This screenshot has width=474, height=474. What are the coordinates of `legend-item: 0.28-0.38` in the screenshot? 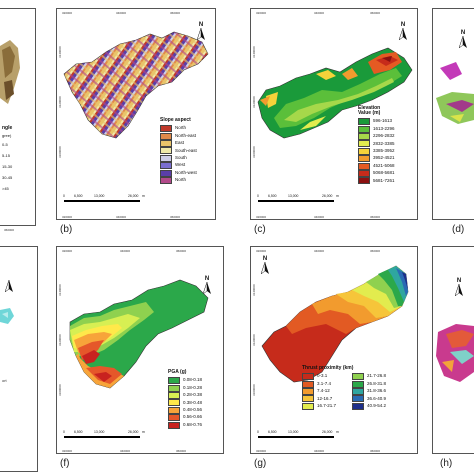 It's located at (185, 395).